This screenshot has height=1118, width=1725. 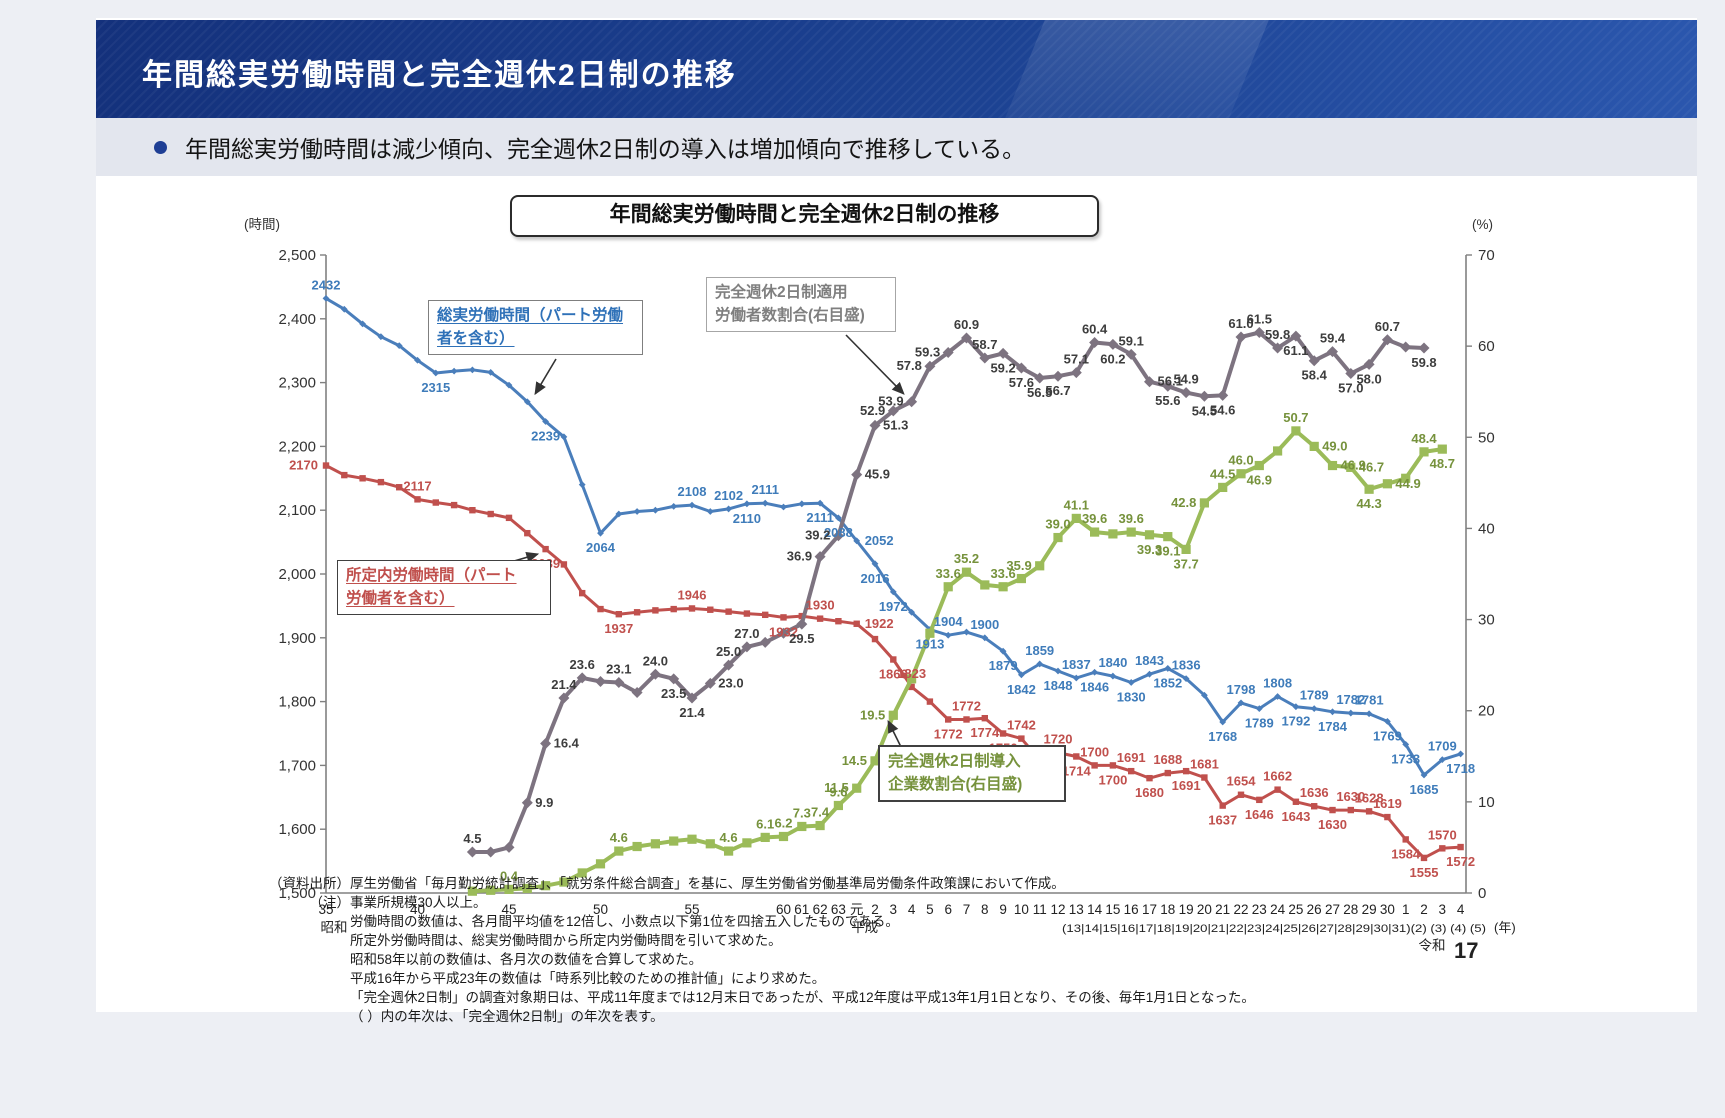 I want to click on svg-text: 1836, so click(x=1186, y=665).